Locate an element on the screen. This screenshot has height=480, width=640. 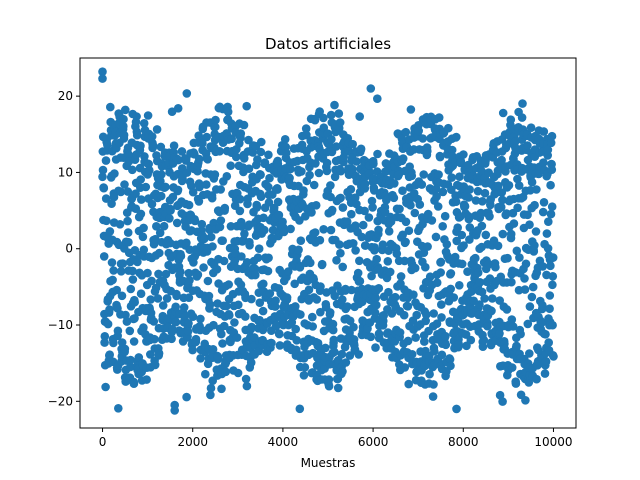
chart-title: Datos artificiales is located at coordinates (328, 44).